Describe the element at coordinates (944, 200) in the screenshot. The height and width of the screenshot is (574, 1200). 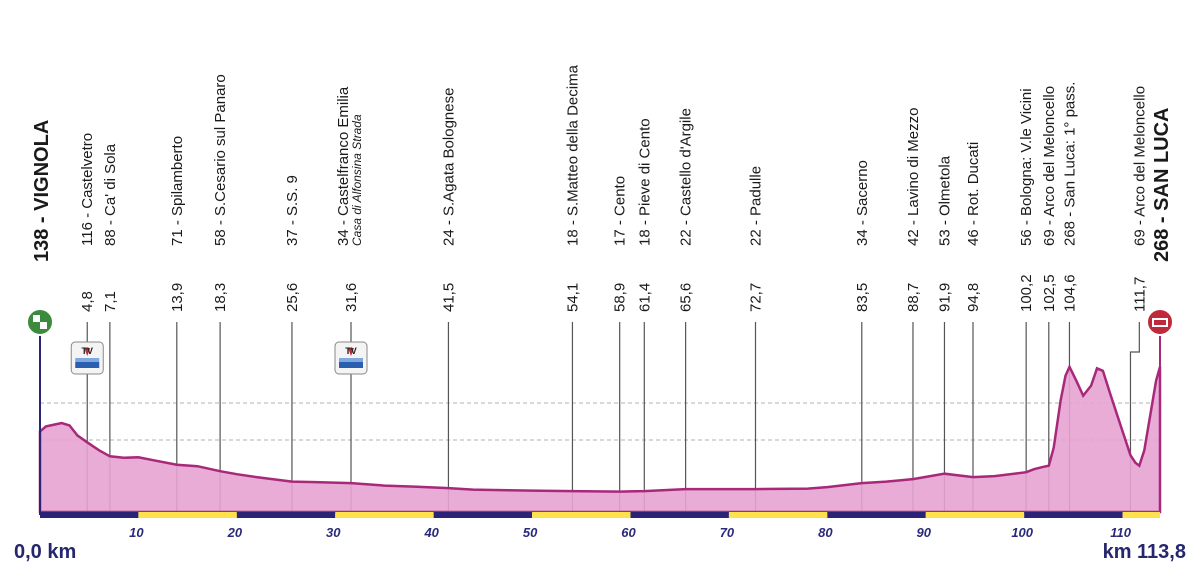
I see `waypoint-name: 53 - Olmetola` at that location.